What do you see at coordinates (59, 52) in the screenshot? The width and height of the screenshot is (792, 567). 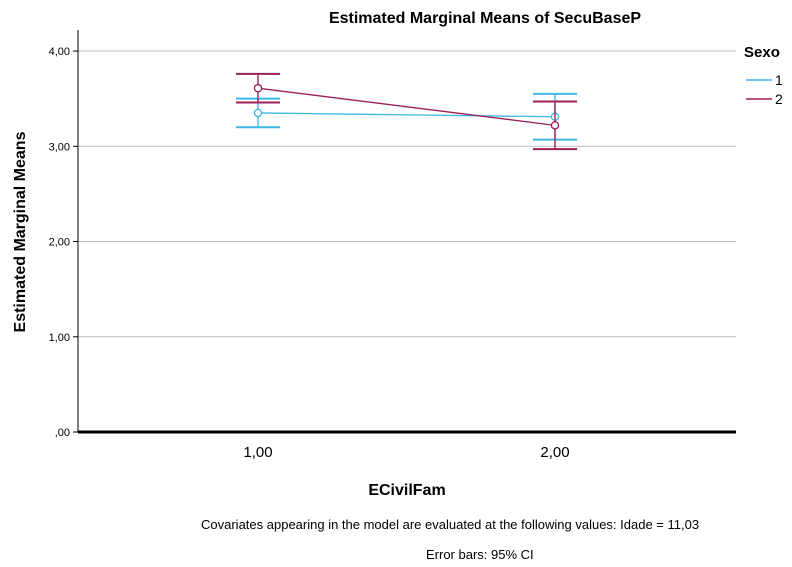 I see `y-tick-label: 4,00` at bounding box center [59, 52].